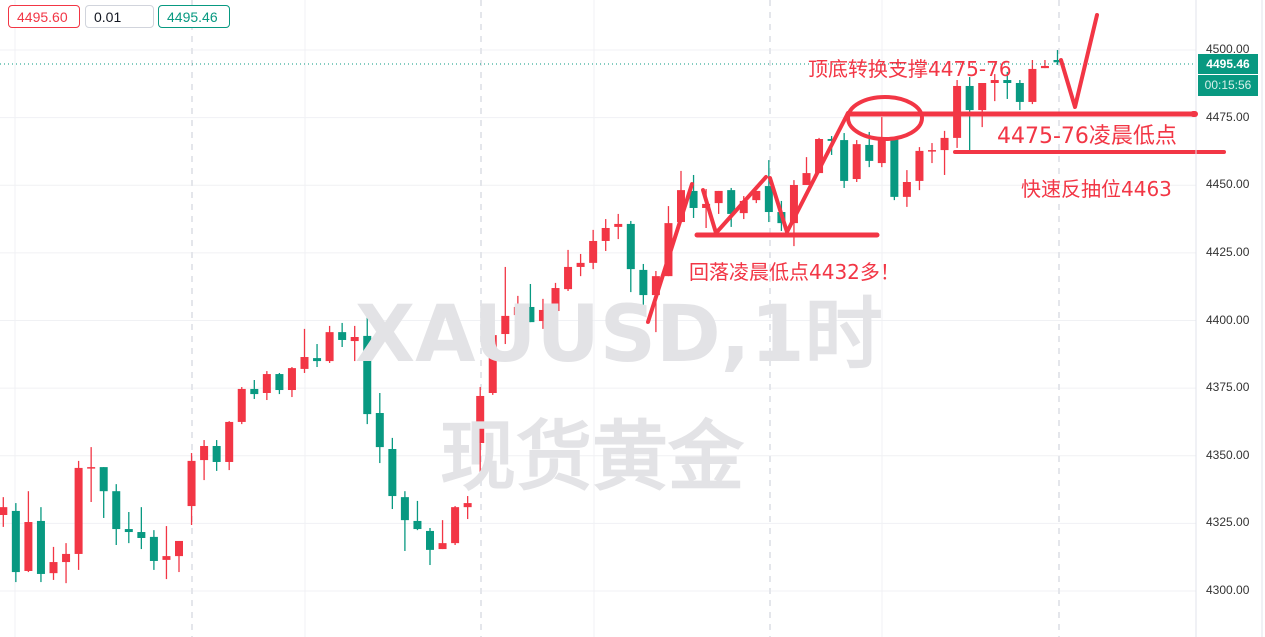 The height and width of the screenshot is (637, 1265). I want to click on y-tick-label: 4500.00, so click(1228, 49).